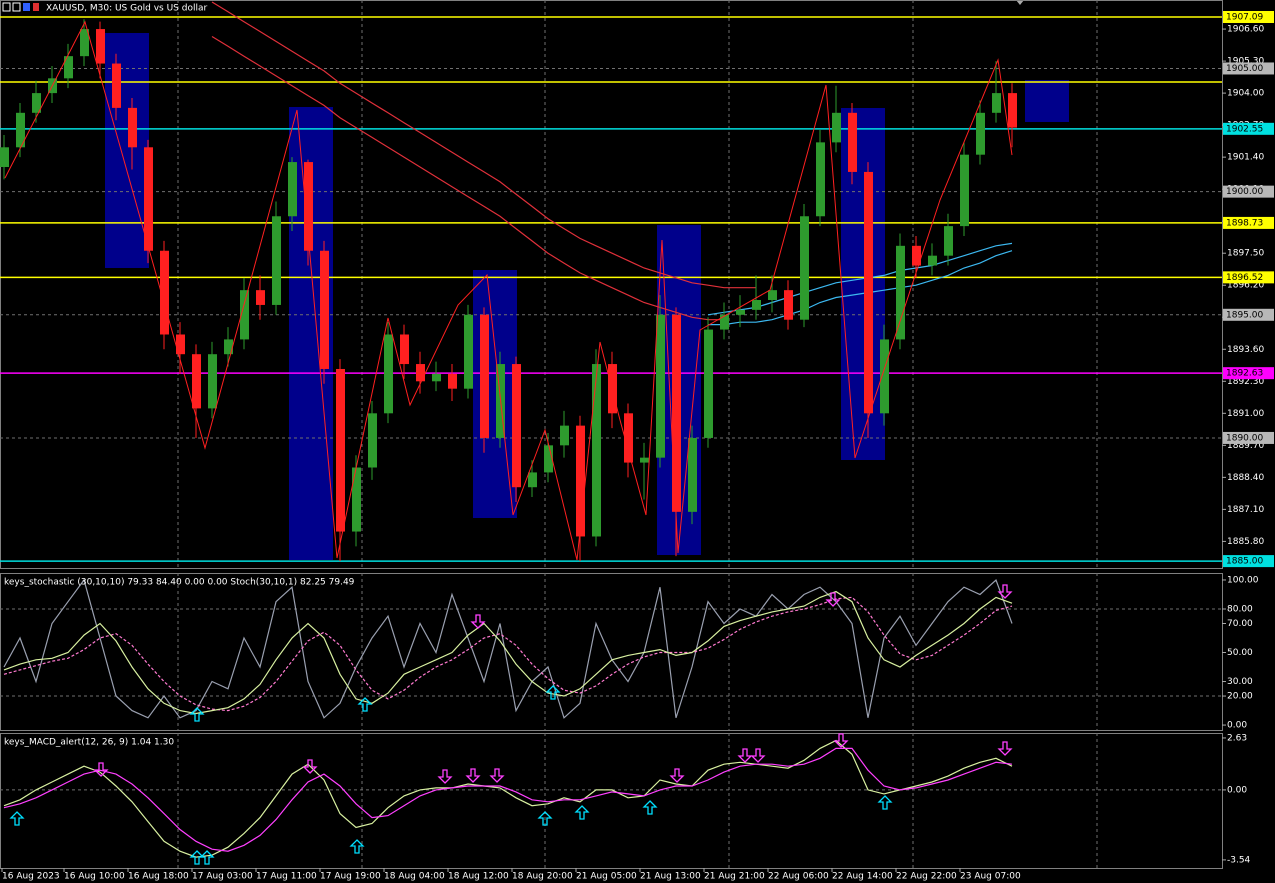 The height and width of the screenshot is (883, 1275). Describe the element at coordinates (350, 877) in the screenshot. I see `x-tick-label: 17 Aug 19:00` at that location.